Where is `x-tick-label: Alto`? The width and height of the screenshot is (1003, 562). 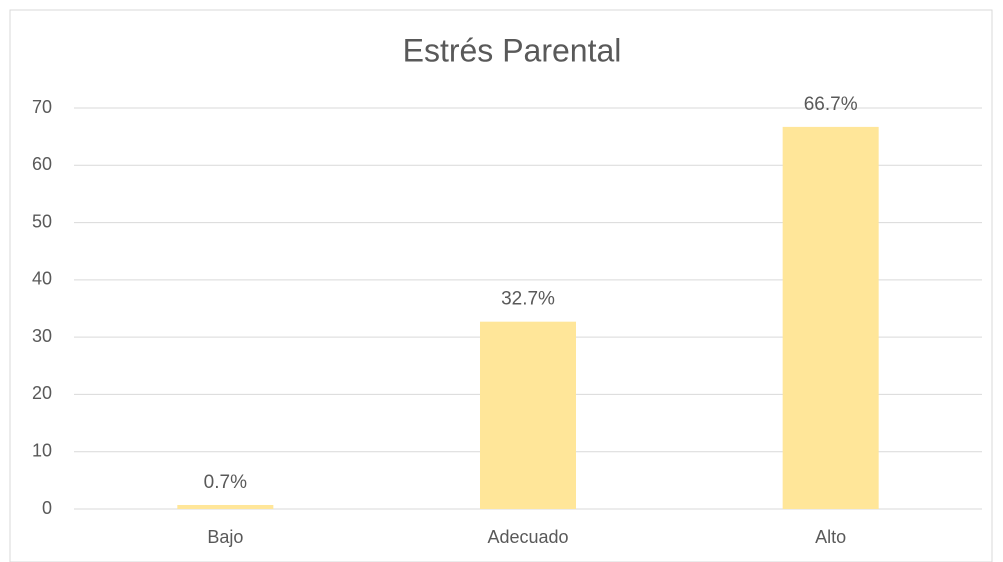
x-tick-label: Alto is located at coordinates (830, 537).